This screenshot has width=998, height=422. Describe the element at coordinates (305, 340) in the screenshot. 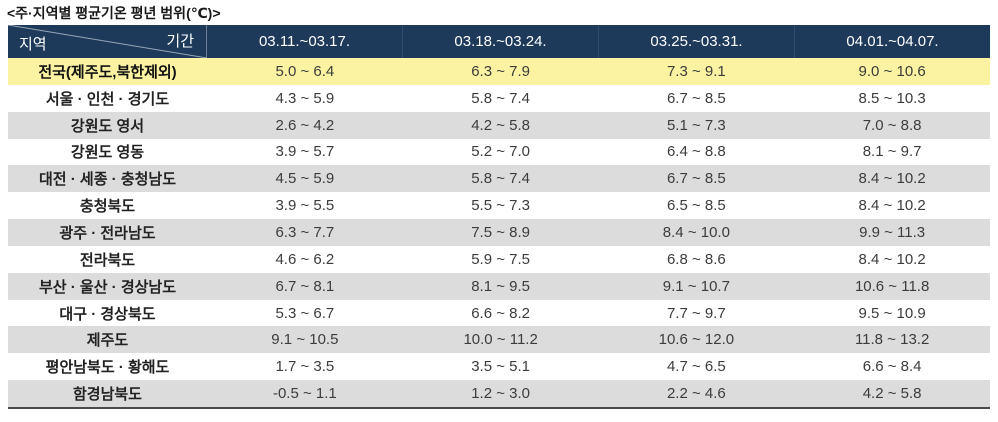

I see `value-cell: 9.1 ~ 10.5` at that location.